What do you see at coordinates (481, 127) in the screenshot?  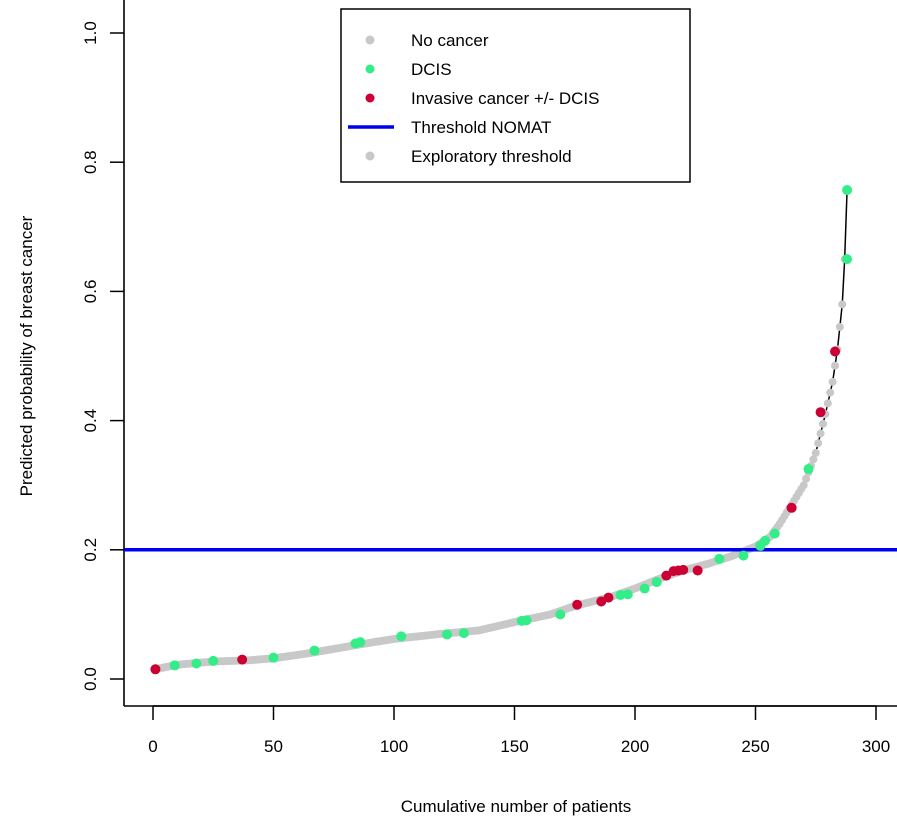 I see `legend-label: Threshold NOMAT` at bounding box center [481, 127].